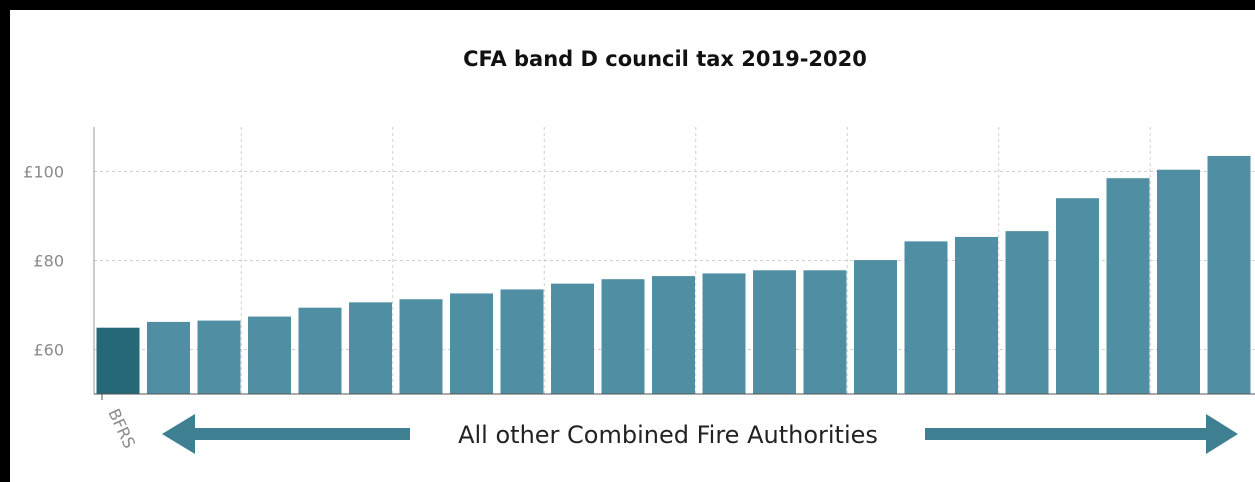 The height and width of the screenshot is (482, 1255). Describe the element at coordinates (286, 434) in the screenshot. I see `arrow-left-icon` at that location.